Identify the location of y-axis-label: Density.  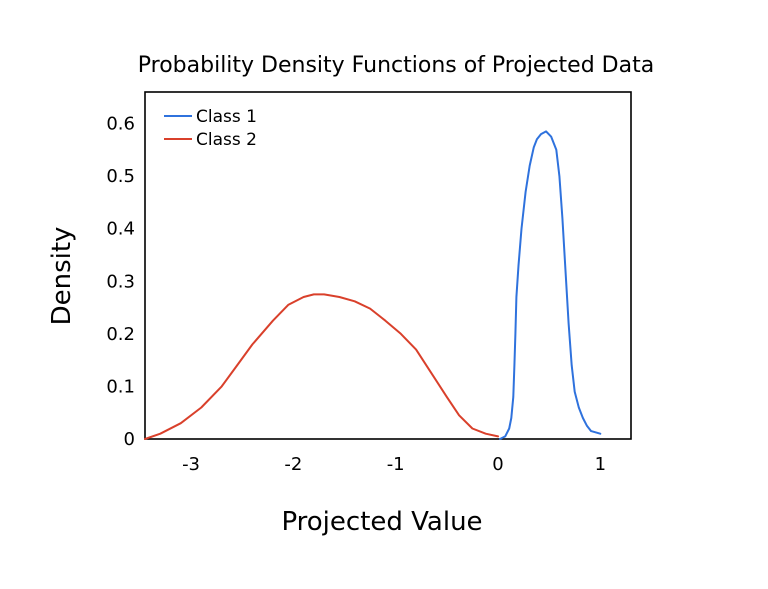
(62, 276).